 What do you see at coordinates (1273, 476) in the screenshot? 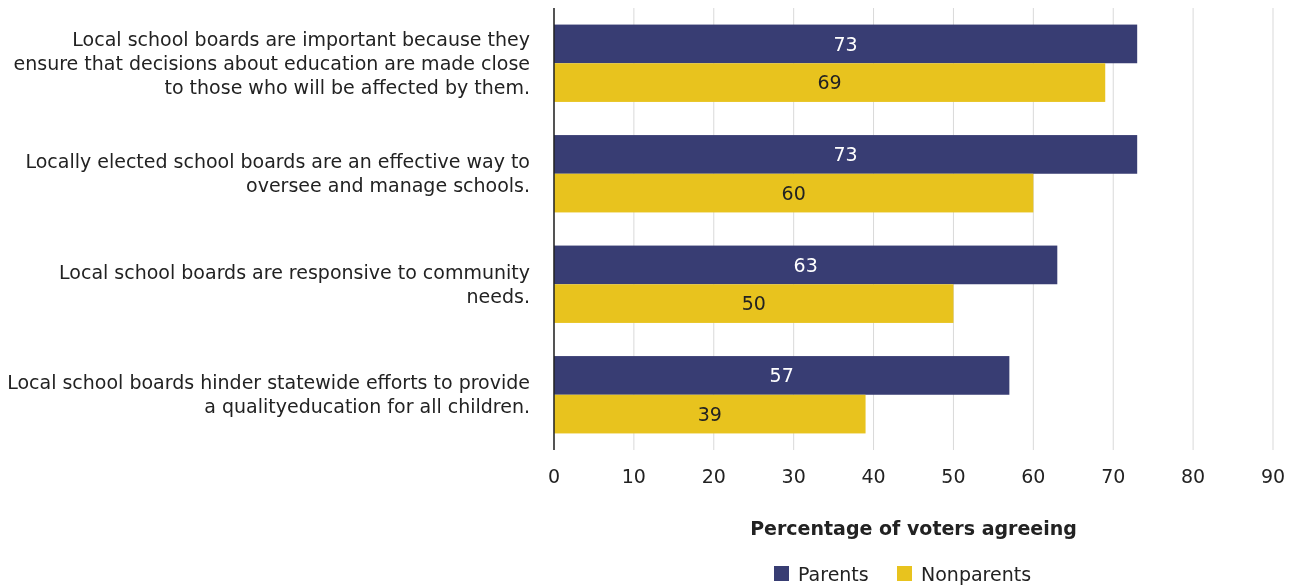
I see `x-tick-label: 90` at bounding box center [1273, 476].